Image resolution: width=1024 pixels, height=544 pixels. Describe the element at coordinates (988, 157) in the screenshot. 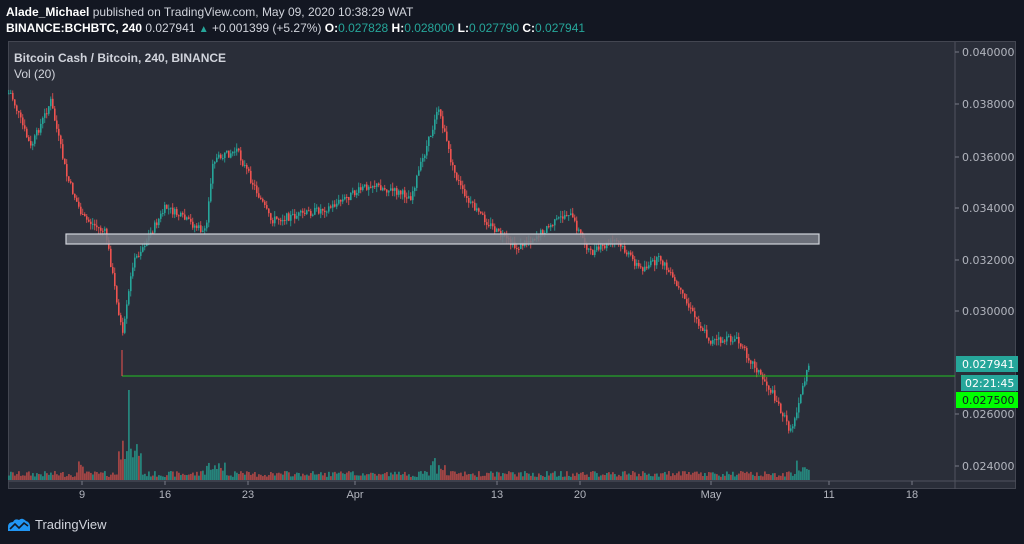

I see `price-tick: 0.036000` at that location.